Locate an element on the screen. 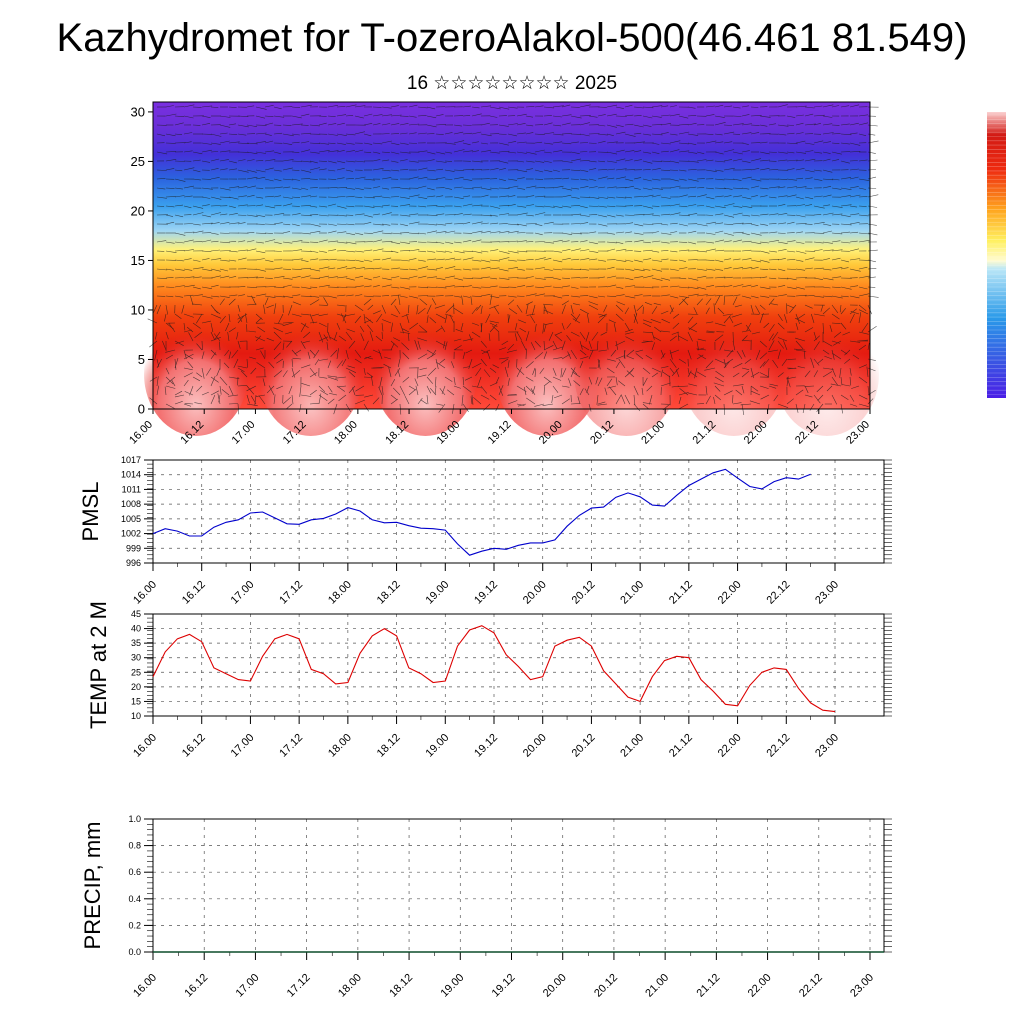 Image resolution: width=1024 pixels, height=1024 pixels. pmsl-x-tick-label: 18.12 is located at coordinates (389, 593).